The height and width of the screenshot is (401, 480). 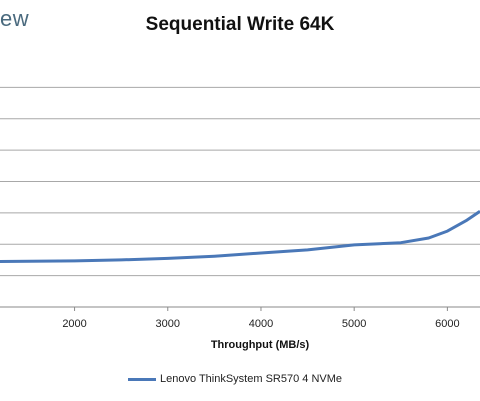 I want to click on x-axis-label: Throughput (MB/s), so click(x=260, y=345).